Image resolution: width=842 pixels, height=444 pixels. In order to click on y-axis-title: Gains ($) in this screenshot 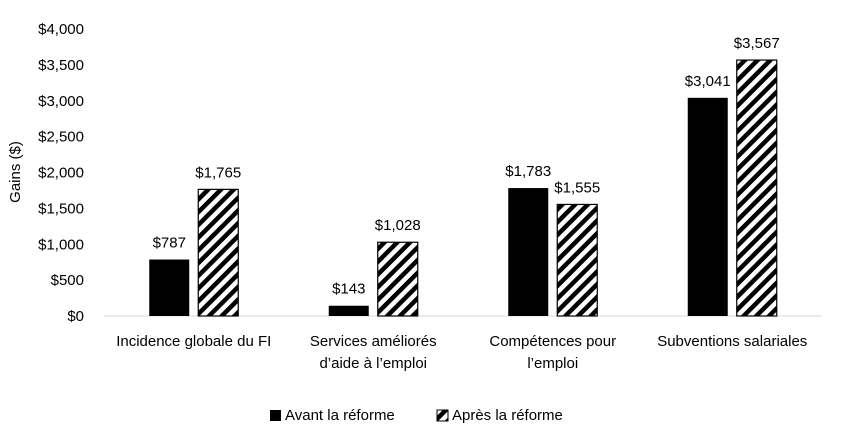, I will do `click(15, 172)`.